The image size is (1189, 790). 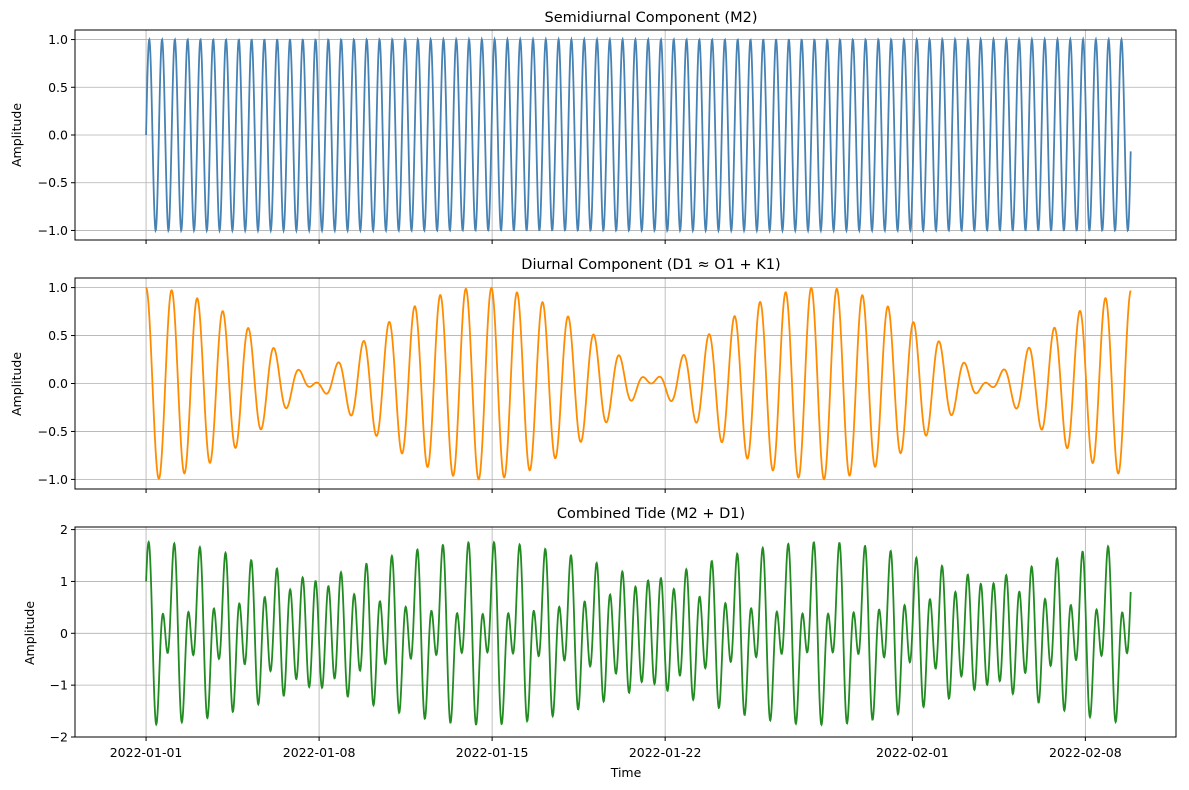 I want to click on x-axis-label: Time, so click(x=626, y=772).